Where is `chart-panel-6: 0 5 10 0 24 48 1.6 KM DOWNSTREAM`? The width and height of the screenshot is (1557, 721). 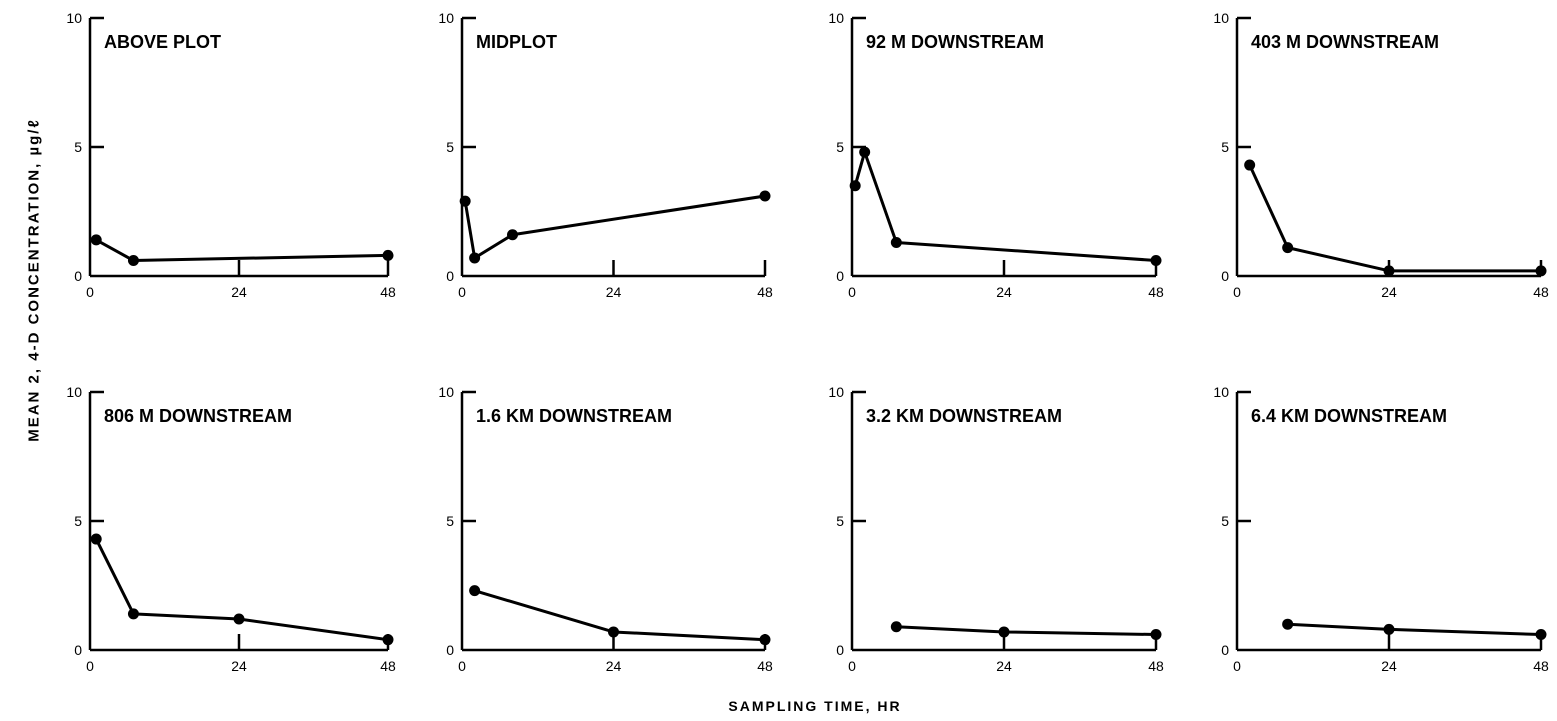 chart-panel-6: 0 5 10 0 24 48 1.6 KM DOWNSTREAM is located at coordinates (605, 529).